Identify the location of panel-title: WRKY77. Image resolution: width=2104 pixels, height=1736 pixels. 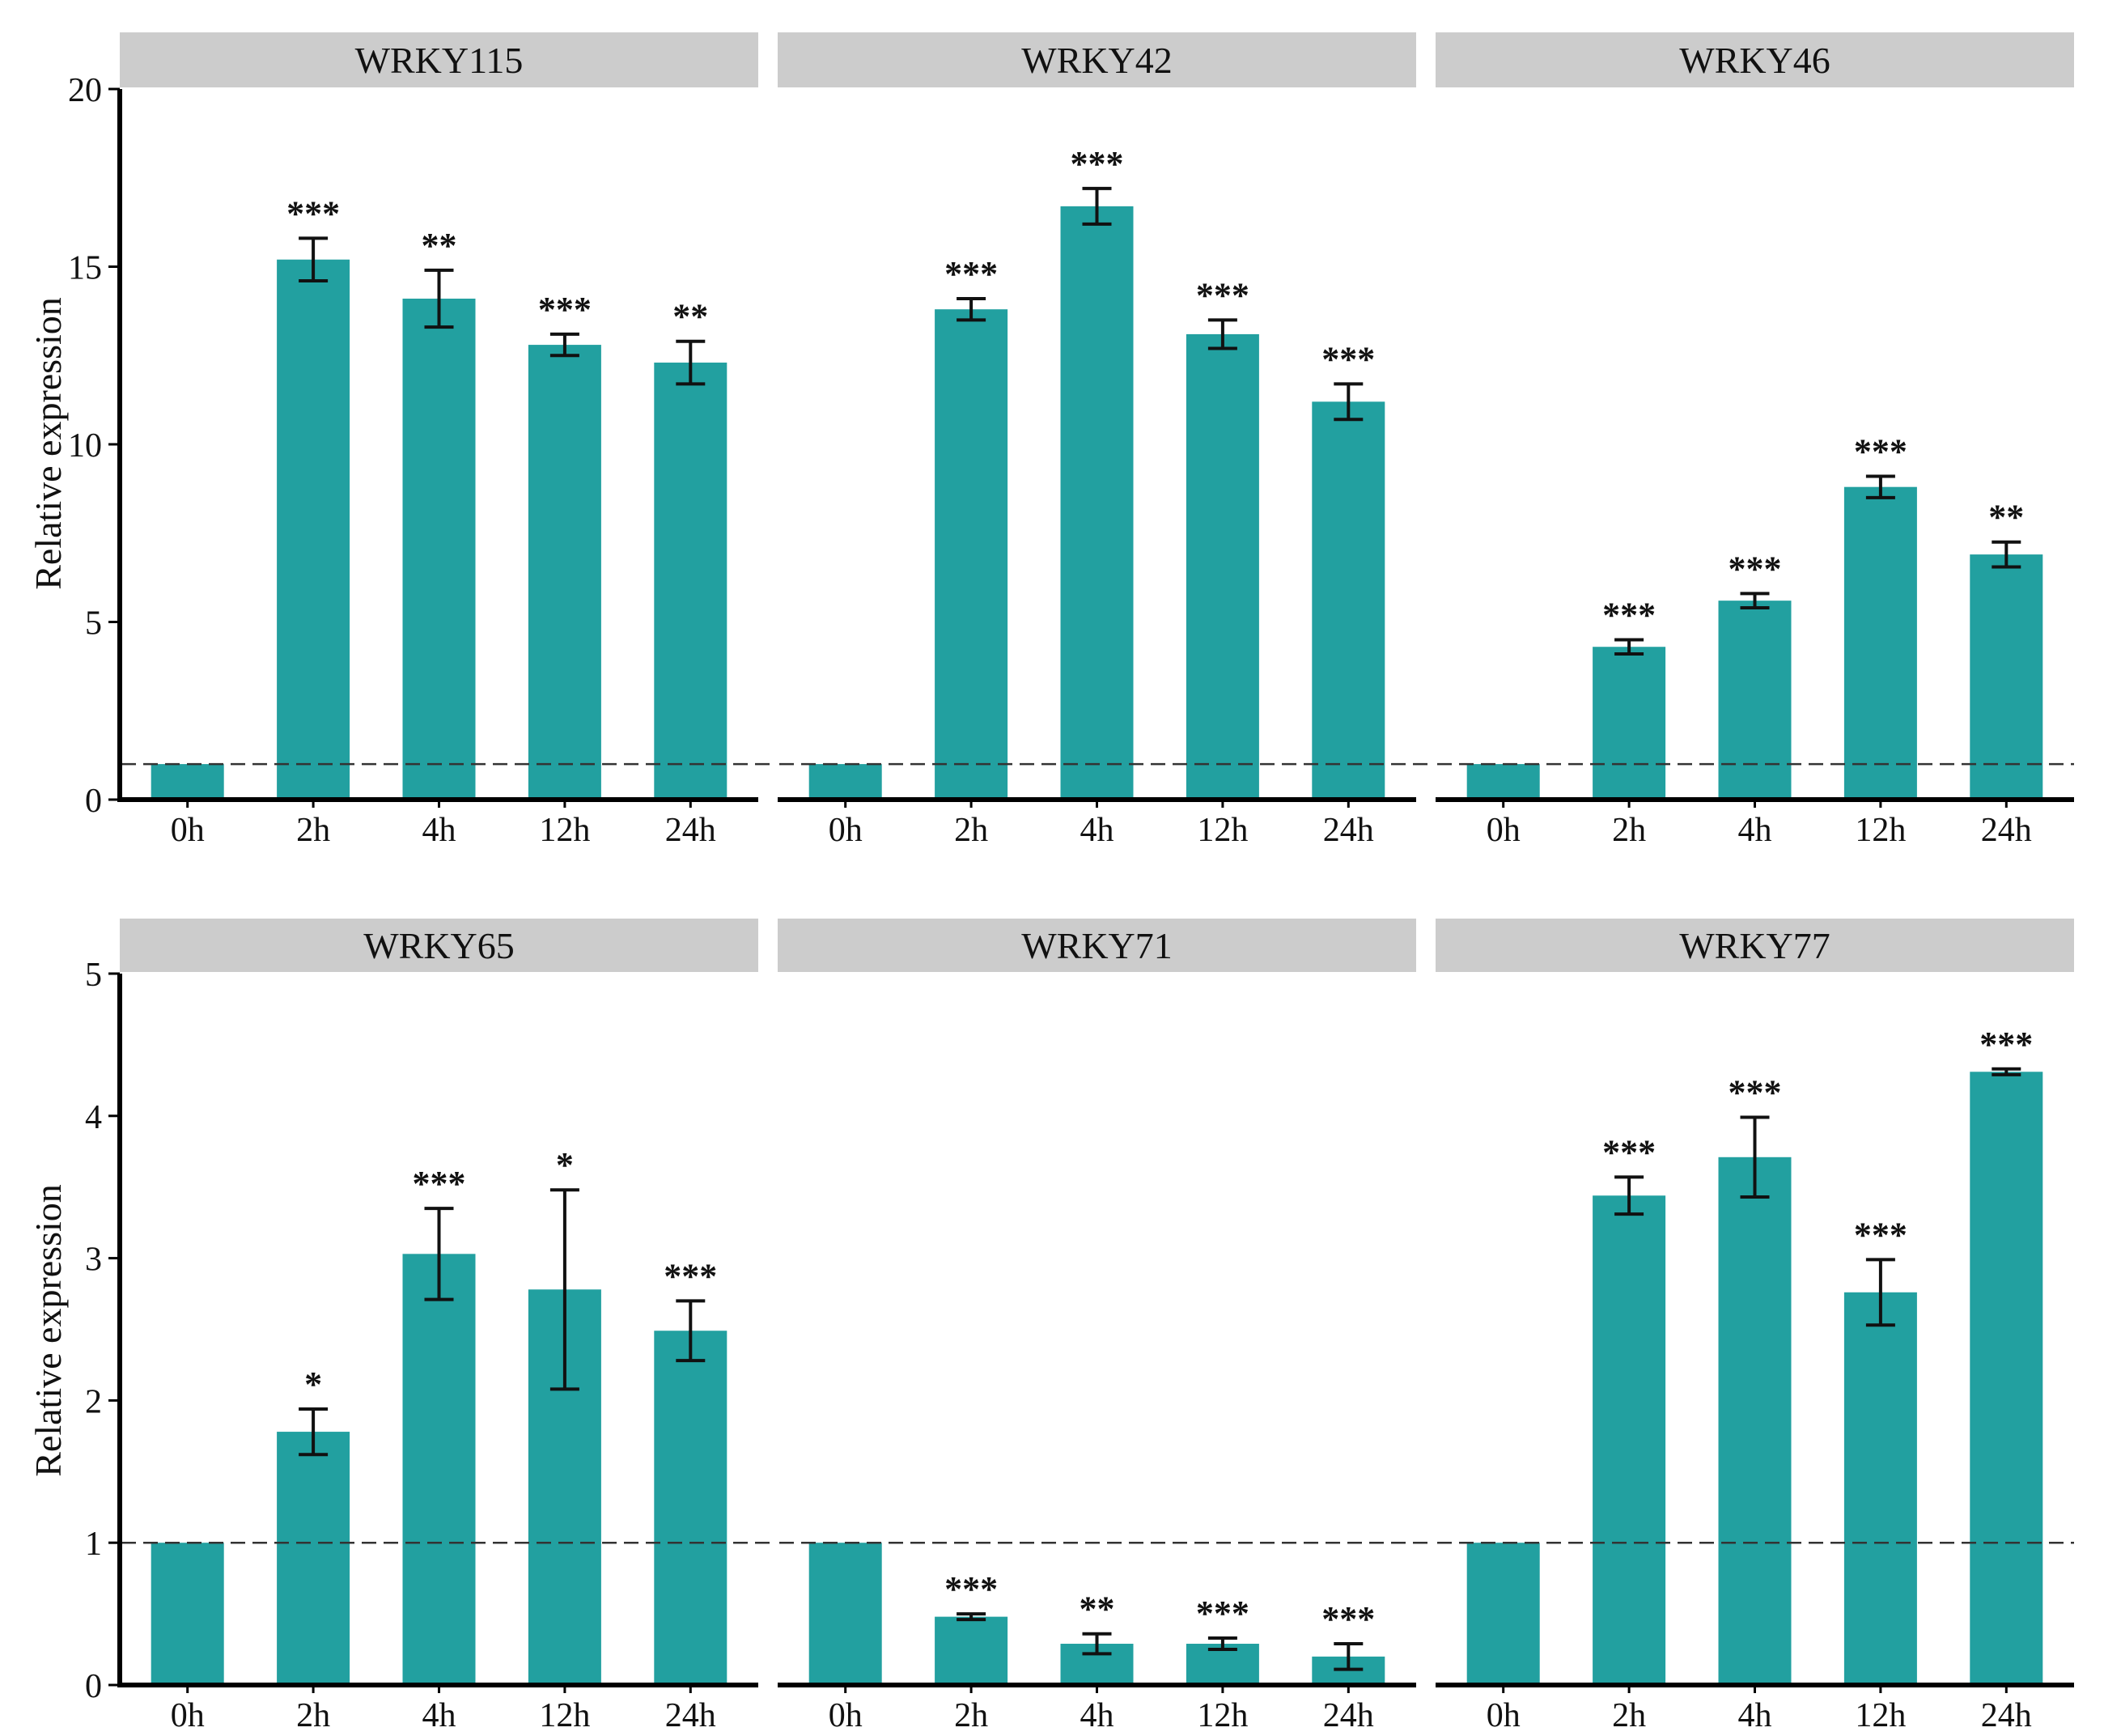
(1754, 945).